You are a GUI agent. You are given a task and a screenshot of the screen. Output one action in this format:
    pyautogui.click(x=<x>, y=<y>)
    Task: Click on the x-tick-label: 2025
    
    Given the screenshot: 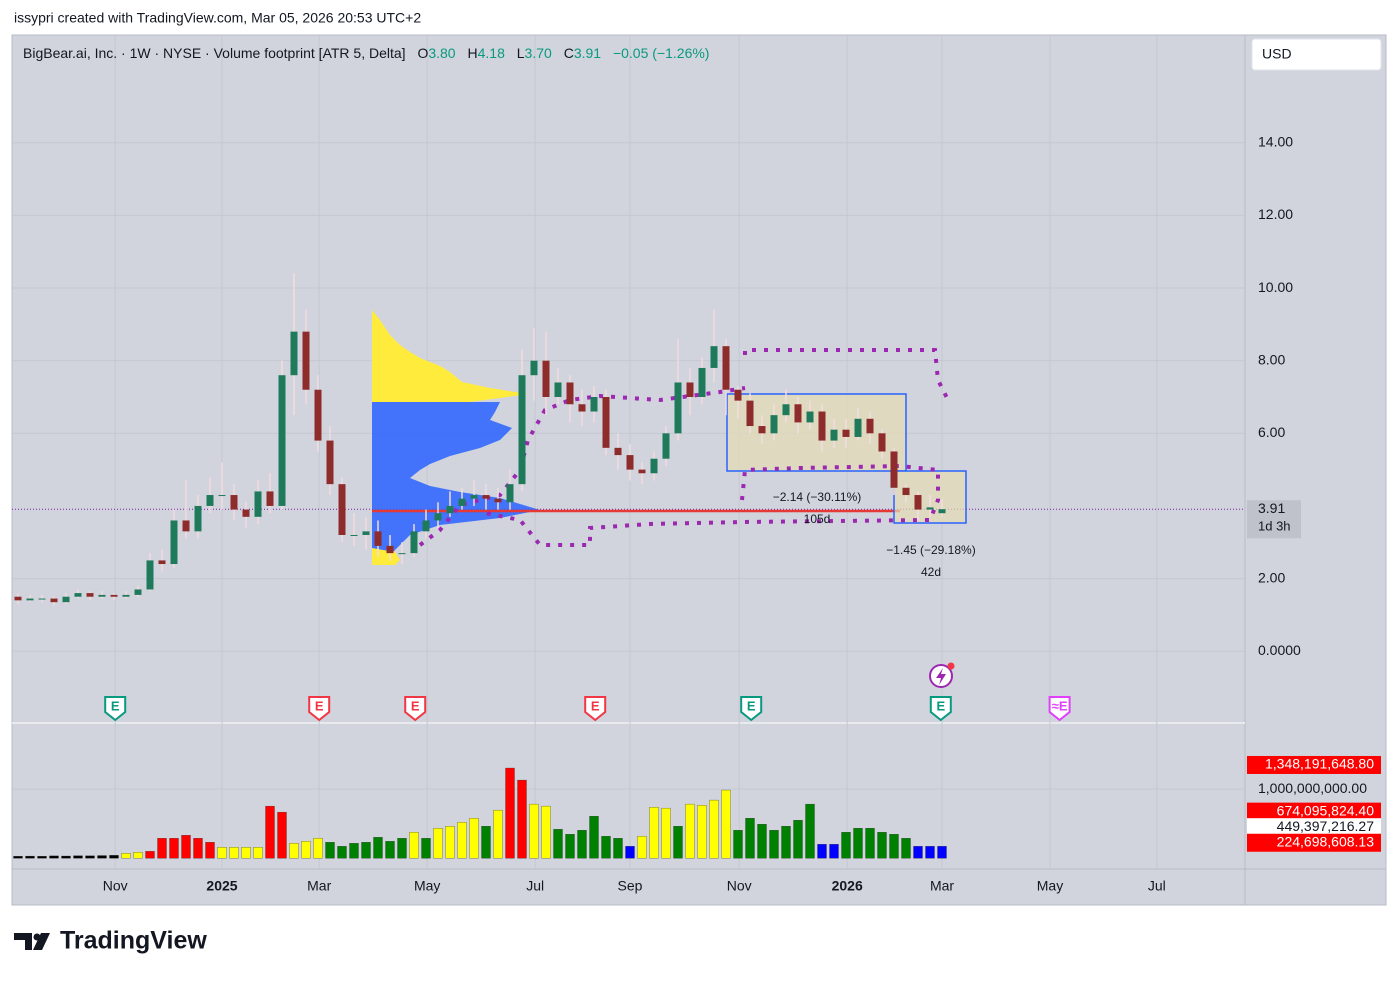 What is the action you would take?
    pyautogui.click(x=221, y=886)
    